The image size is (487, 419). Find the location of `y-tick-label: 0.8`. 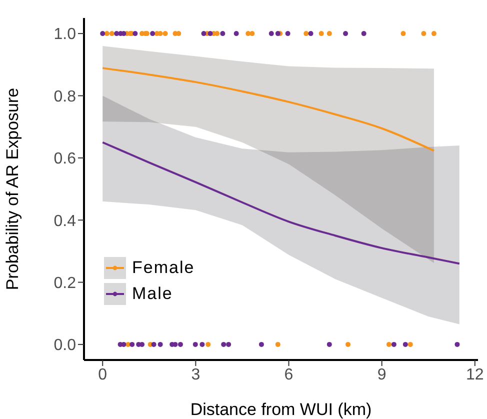

y-tick-label: 0.8 is located at coordinates (65, 97).